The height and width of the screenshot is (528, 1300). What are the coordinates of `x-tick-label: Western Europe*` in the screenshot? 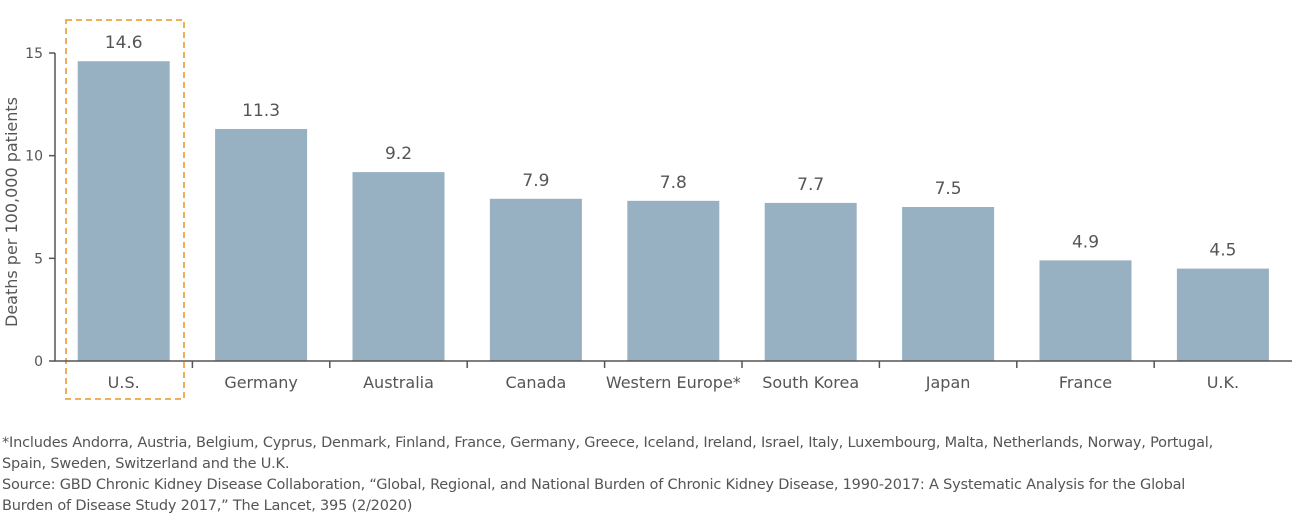 It's located at (673, 382).